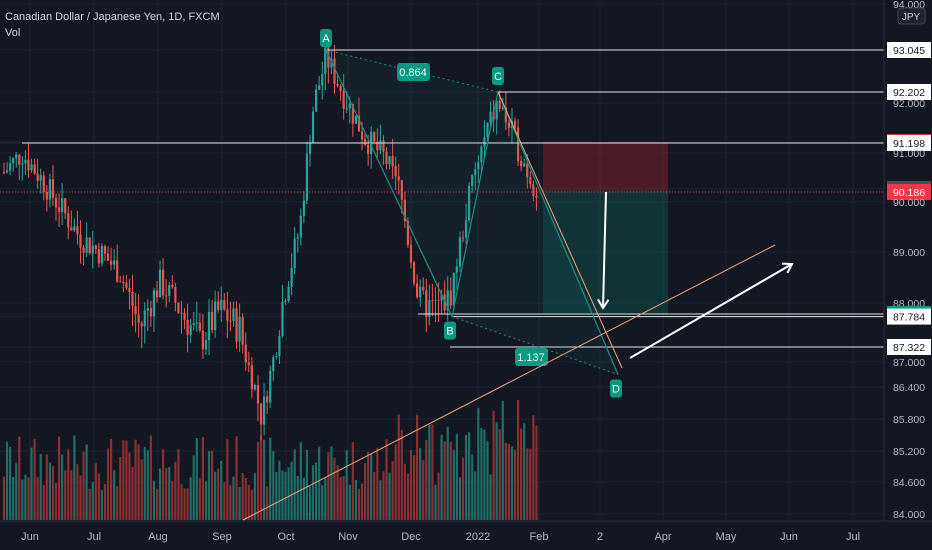  I want to click on pattern-point-c-badge, so click(498, 76).